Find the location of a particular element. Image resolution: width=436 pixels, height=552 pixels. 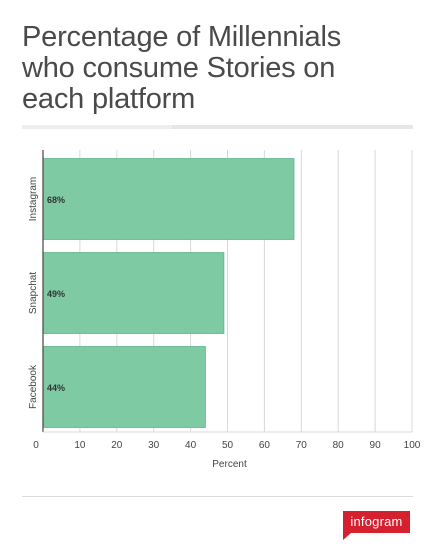

x-tick-label-60: 60 is located at coordinates (265, 445).